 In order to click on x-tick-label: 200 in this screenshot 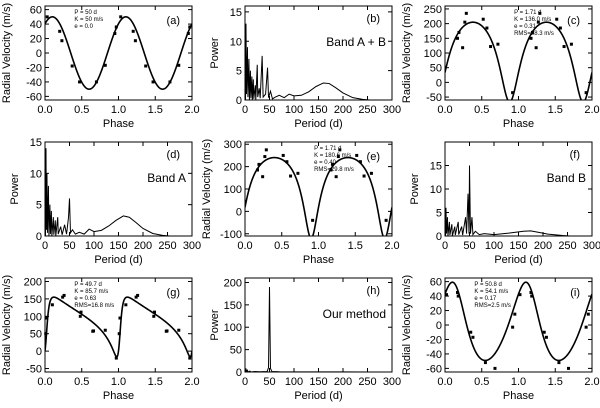, I will do `click(343, 382)`.